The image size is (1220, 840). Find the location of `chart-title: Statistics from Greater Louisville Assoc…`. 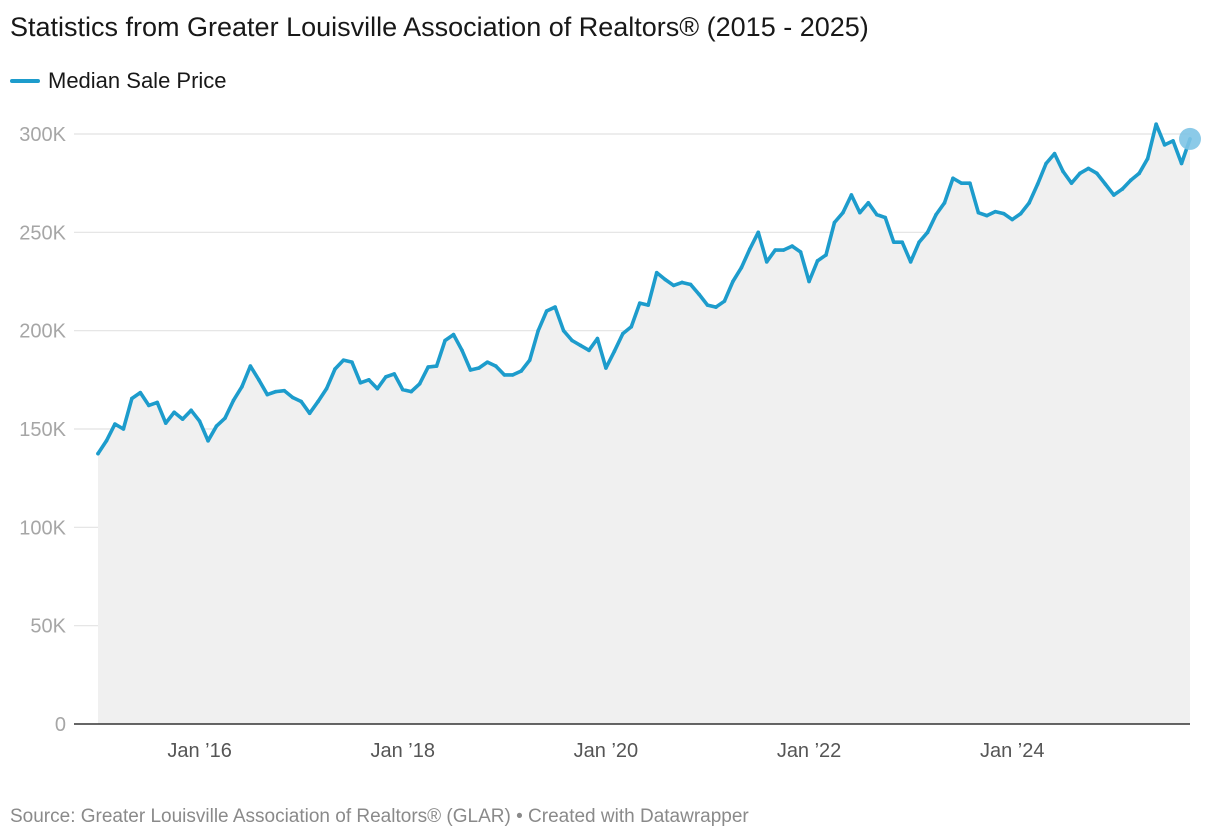

chart-title: Statistics from Greater Louisville Assoc… is located at coordinates (439, 27).